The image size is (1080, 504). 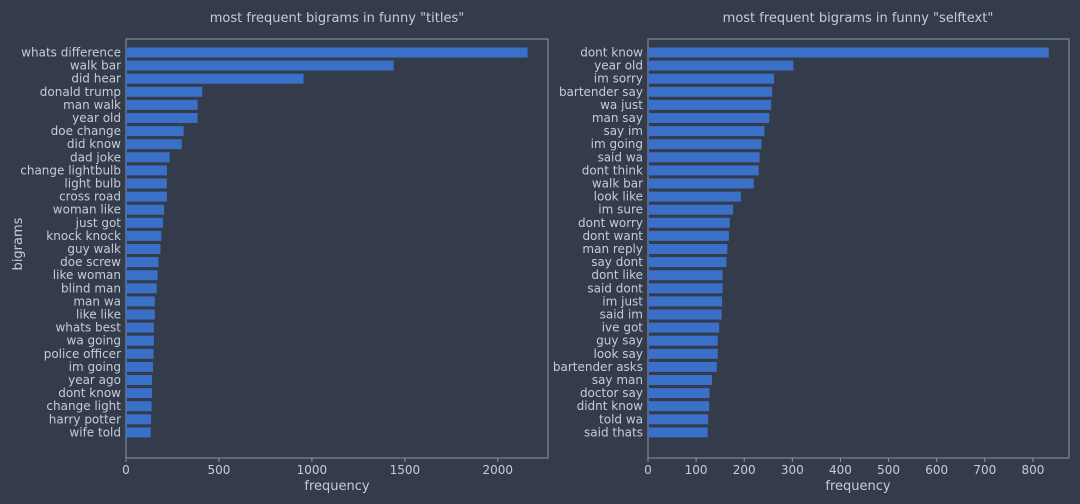 What do you see at coordinates (337, 486) in the screenshot?
I see `x-axis-label: frequency` at bounding box center [337, 486].